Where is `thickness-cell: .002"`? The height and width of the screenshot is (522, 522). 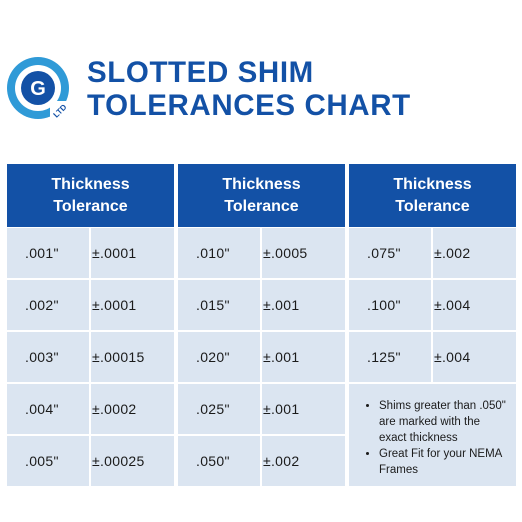 thickness-cell: .002" is located at coordinates (48, 305).